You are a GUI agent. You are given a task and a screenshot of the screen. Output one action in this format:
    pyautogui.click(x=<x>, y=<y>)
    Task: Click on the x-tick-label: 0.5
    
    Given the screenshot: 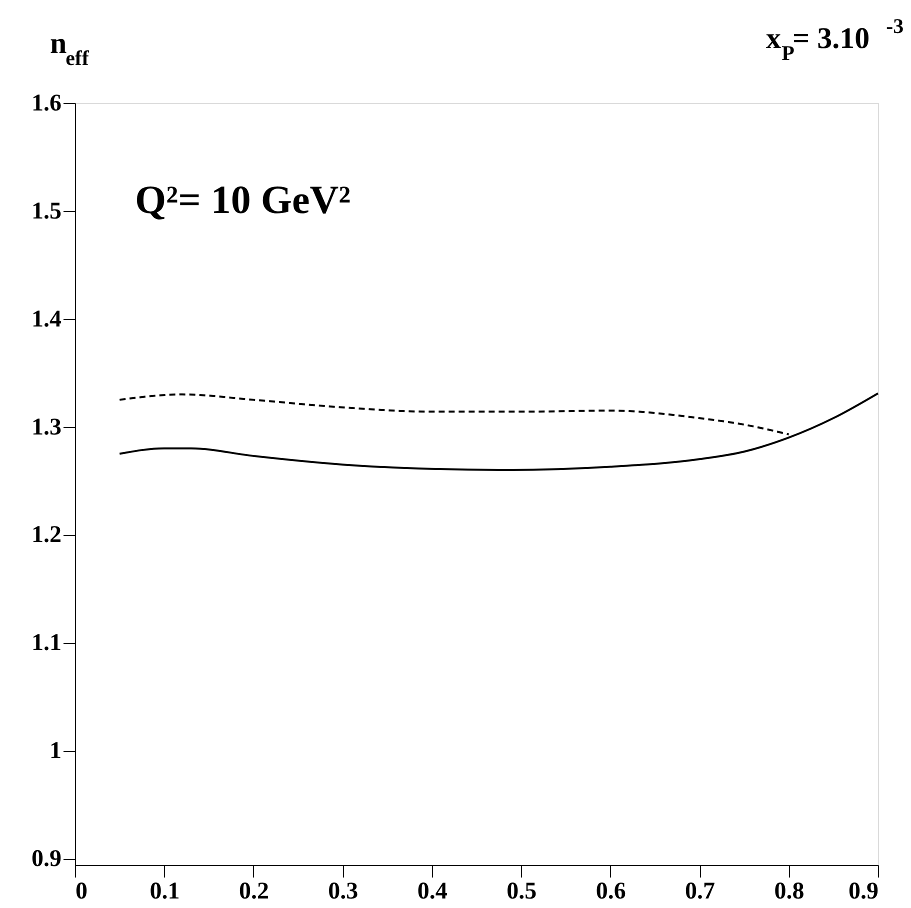 What is the action you would take?
    pyautogui.click(x=521, y=891)
    